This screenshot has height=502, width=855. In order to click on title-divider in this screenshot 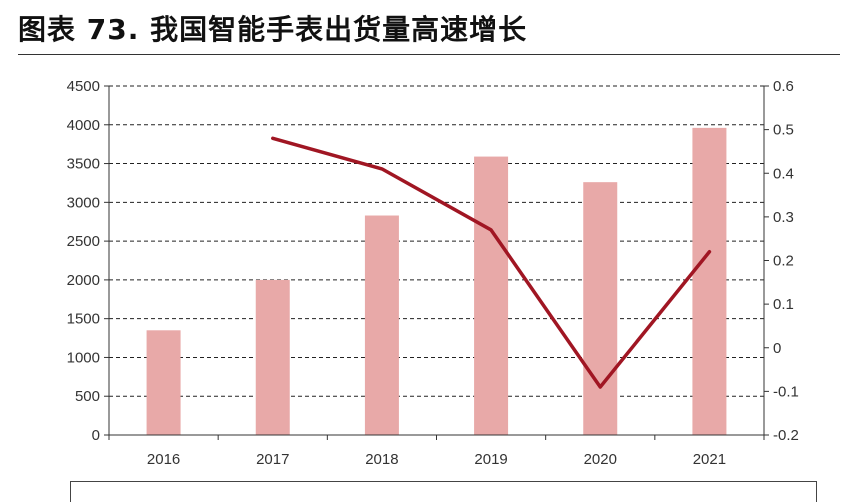, I will do `click(429, 54)`.